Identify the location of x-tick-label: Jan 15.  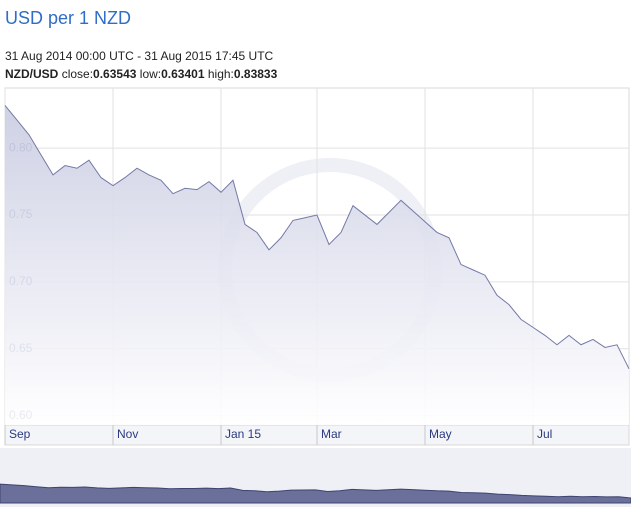
(243, 434).